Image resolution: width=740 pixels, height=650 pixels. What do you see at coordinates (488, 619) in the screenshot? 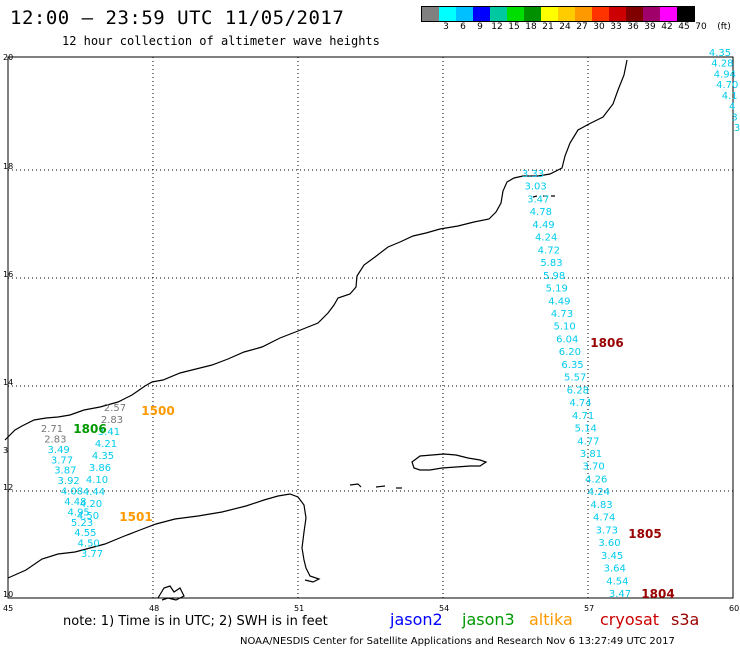
I see `satellite-jason3: jason3` at bounding box center [488, 619].